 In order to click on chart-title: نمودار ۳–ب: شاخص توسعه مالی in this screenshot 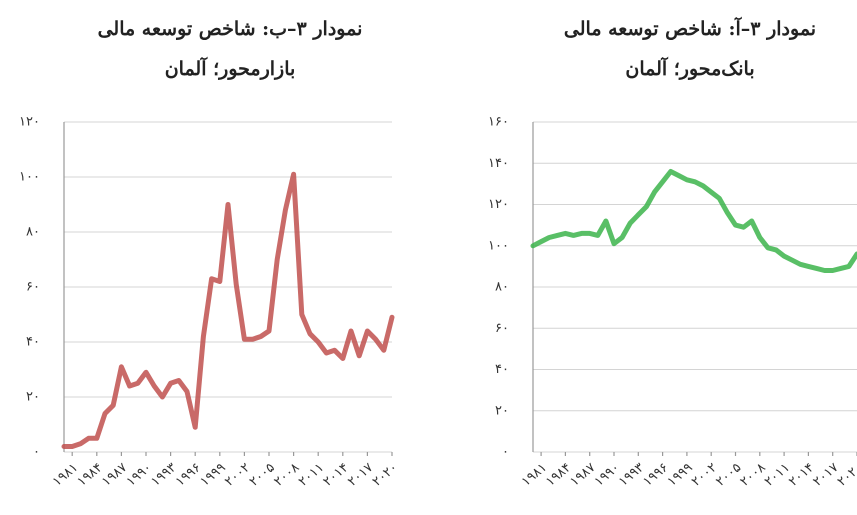, I will do `click(230, 29)`.